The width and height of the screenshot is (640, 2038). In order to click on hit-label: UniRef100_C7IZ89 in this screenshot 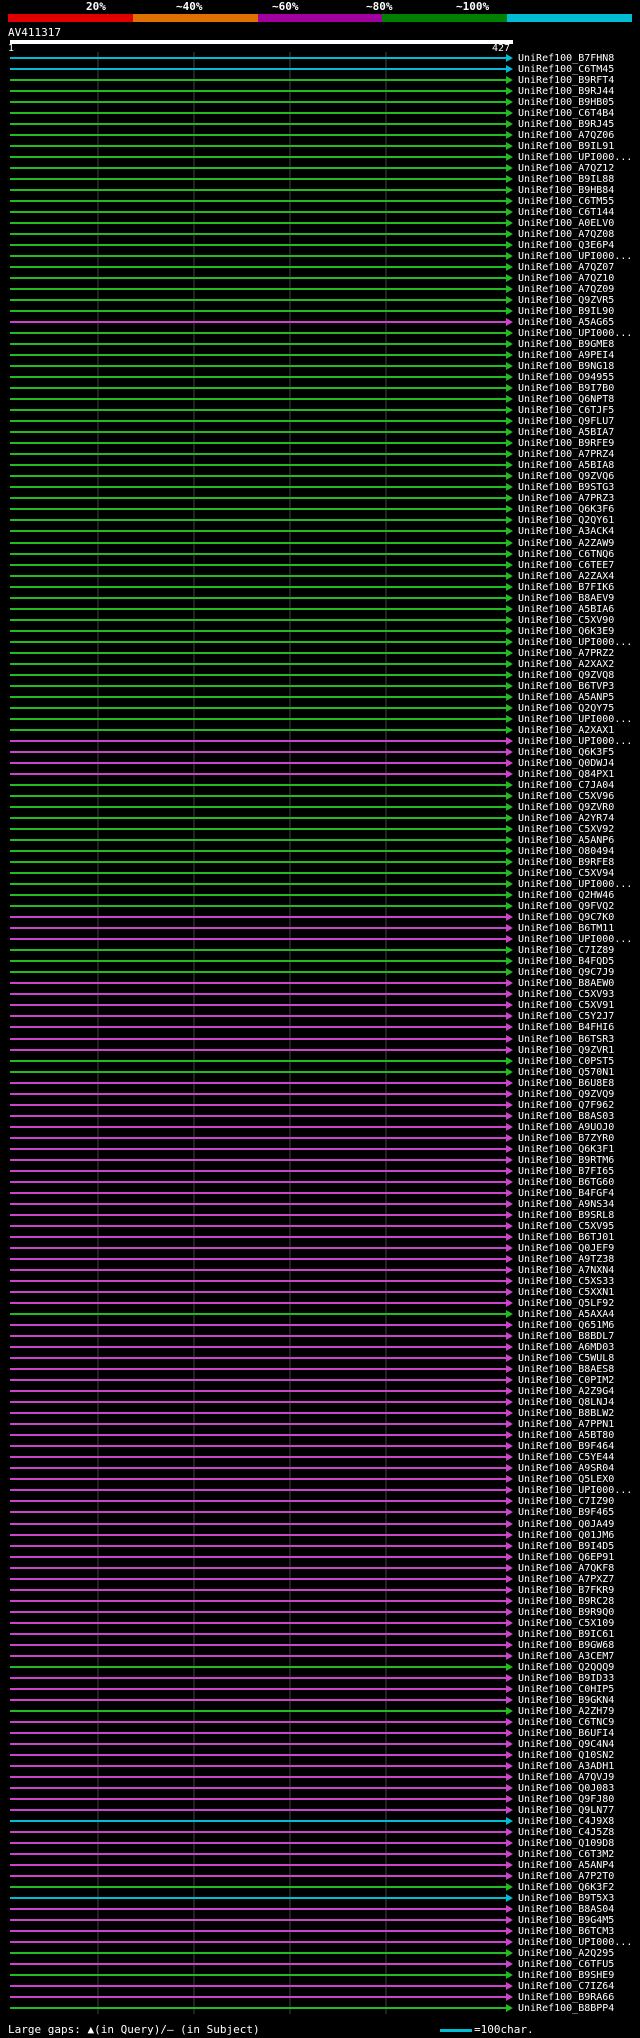, I will do `click(566, 950)`.